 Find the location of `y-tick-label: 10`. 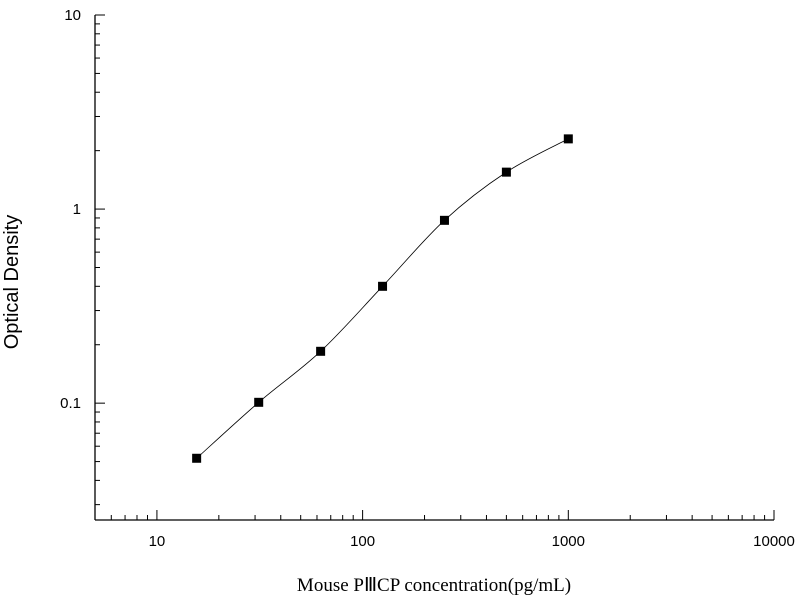

y-tick-label: 10 is located at coordinates (72, 15).